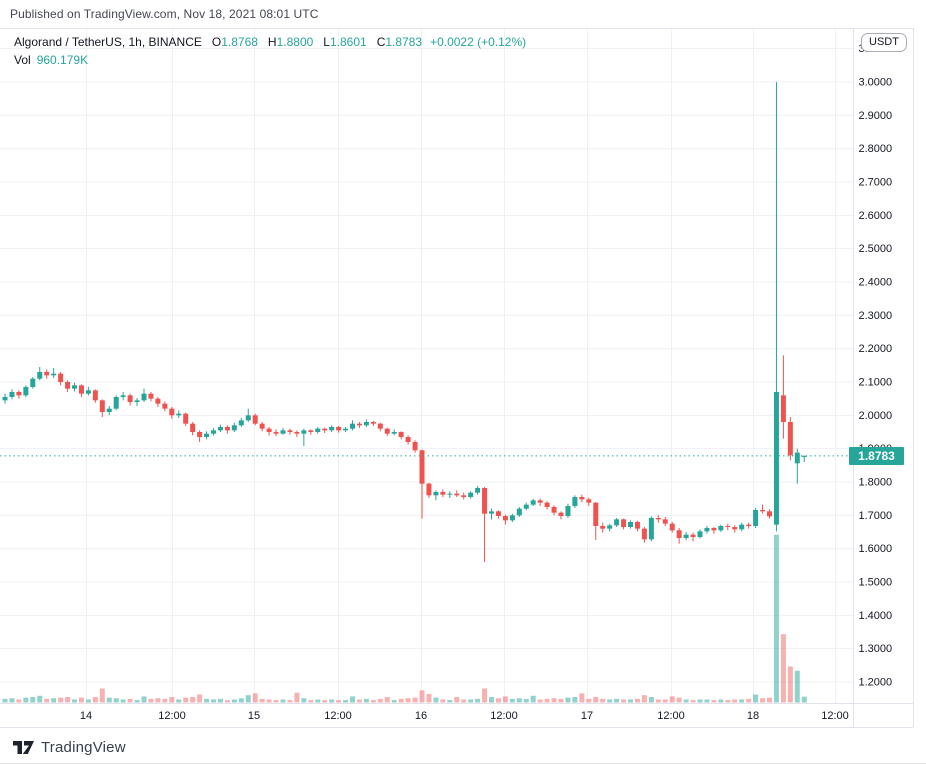  I want to click on svg-text: 17, so click(587, 716).